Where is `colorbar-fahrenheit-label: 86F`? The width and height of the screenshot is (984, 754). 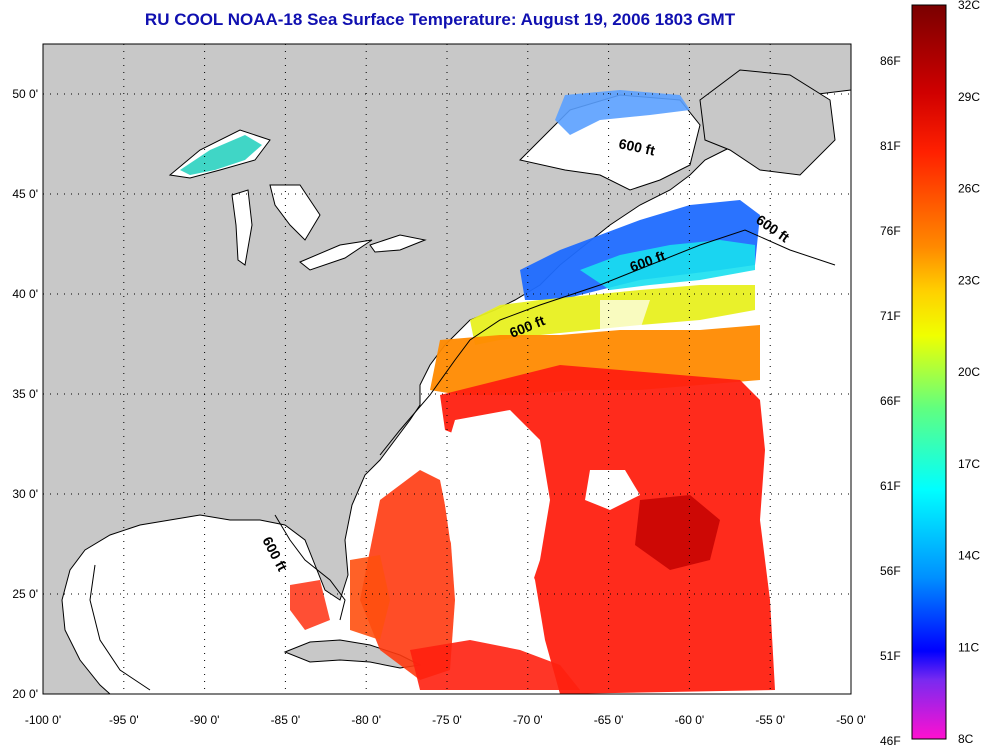 colorbar-fahrenheit-label: 86F is located at coordinates (890, 61).